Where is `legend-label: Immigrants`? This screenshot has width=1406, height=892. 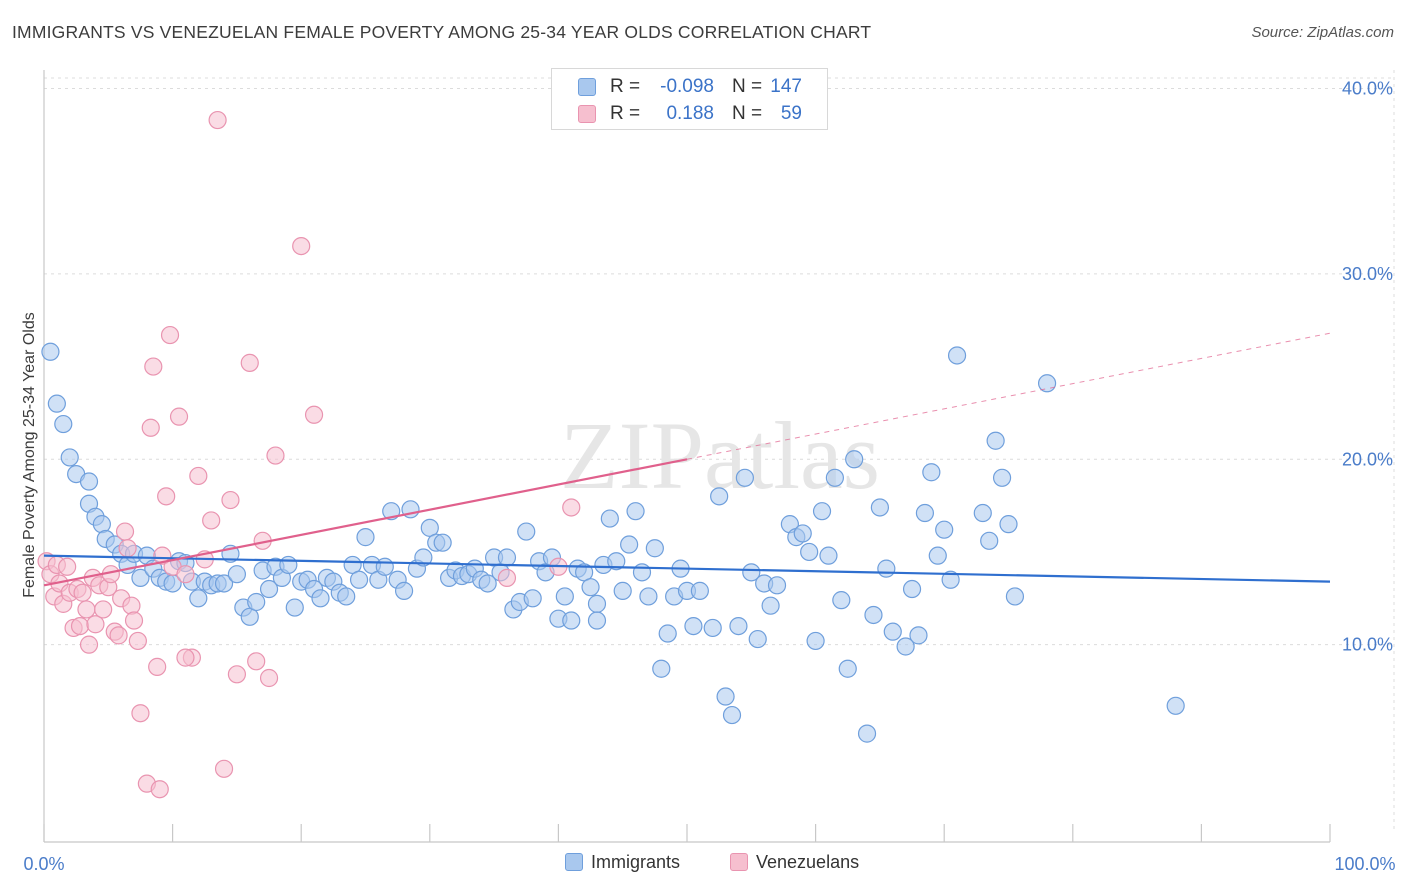
legend-label: Immigrants is located at coordinates (636, 862).